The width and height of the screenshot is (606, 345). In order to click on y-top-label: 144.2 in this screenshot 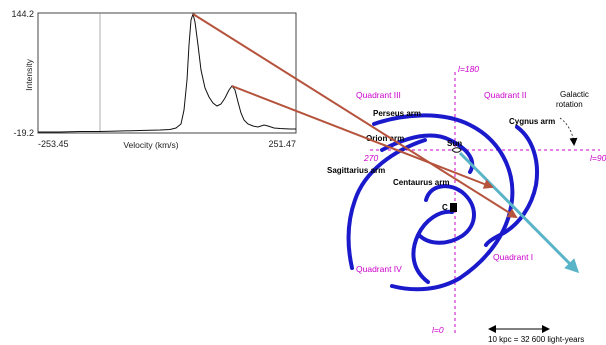, I will do `click(22, 14)`.